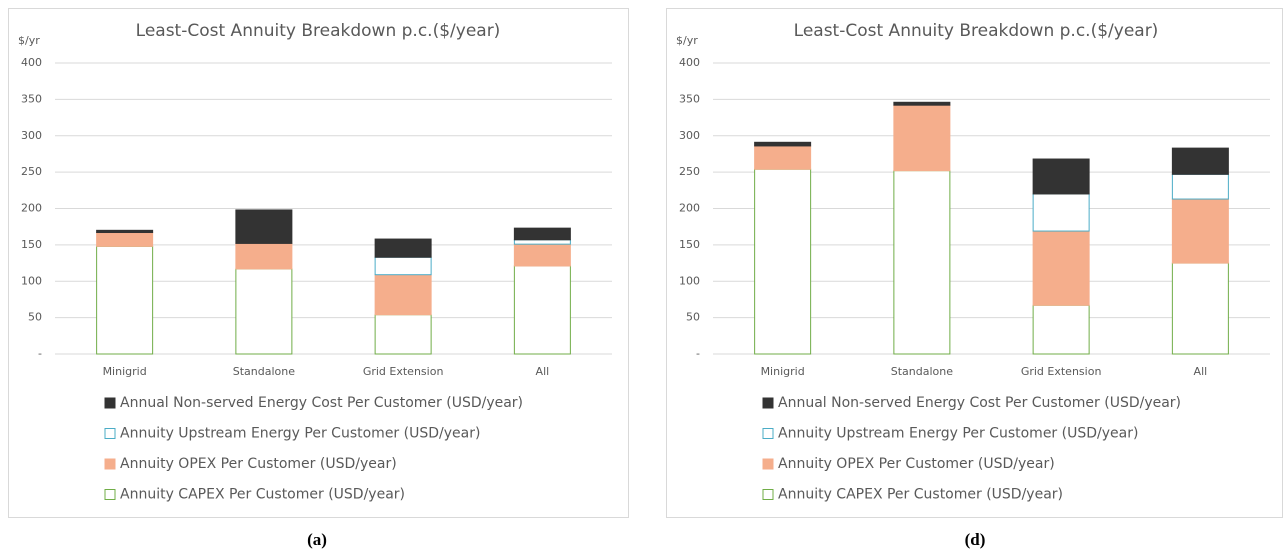 The height and width of the screenshot is (556, 1284). Describe the element at coordinates (975, 539) in the screenshot. I see `caption: (d)` at that location.